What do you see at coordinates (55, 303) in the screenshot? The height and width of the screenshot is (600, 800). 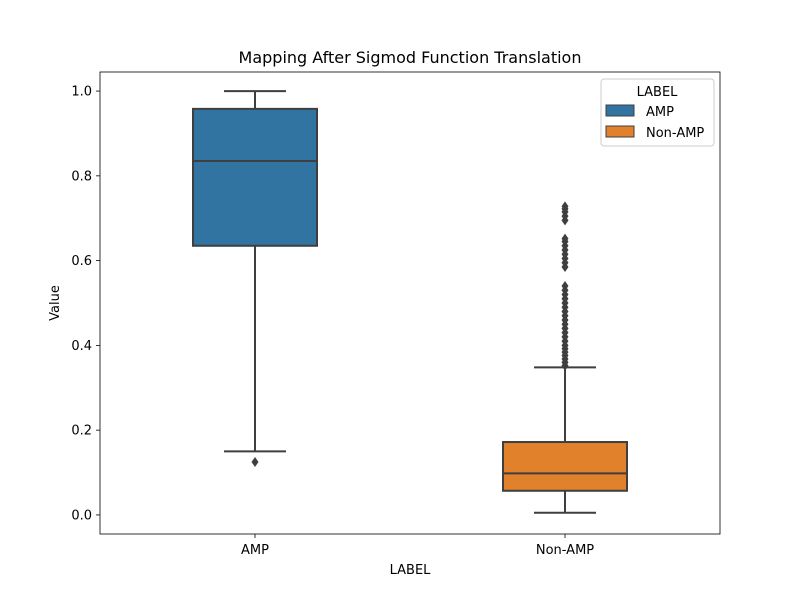 I see `y-axis-label: Value` at bounding box center [55, 303].